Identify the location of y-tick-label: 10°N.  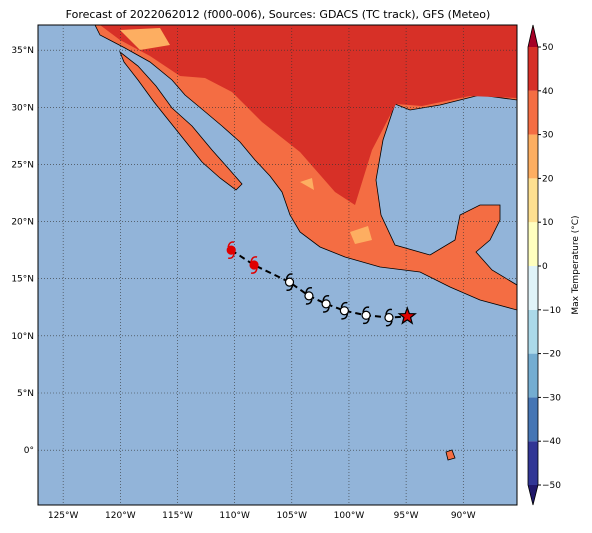
(22, 337).